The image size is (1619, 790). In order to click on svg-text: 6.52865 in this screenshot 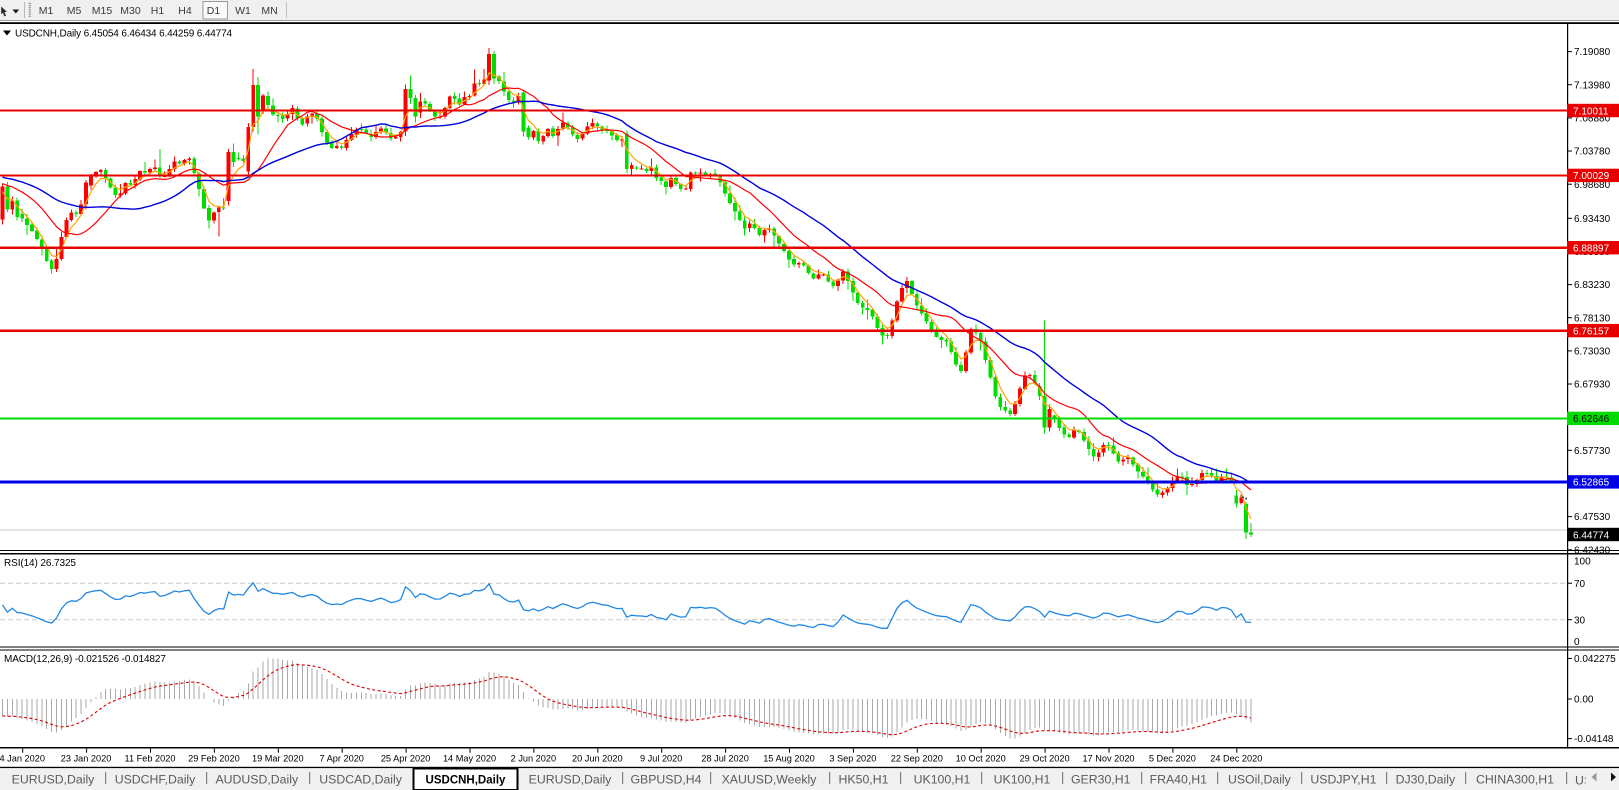, I will do `click(1591, 483)`.